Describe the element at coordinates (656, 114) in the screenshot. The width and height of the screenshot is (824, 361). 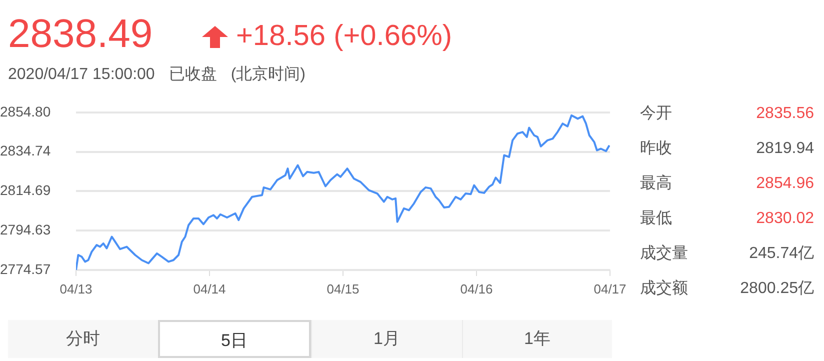
I see `text: 今开` at that location.